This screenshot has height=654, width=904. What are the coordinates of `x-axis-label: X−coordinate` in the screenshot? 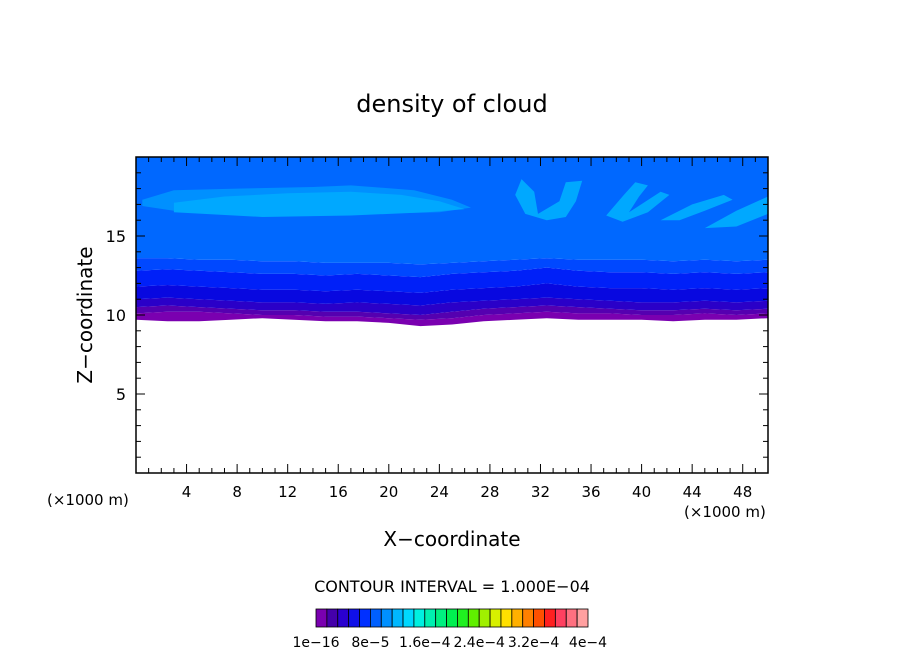 It's located at (451, 539).